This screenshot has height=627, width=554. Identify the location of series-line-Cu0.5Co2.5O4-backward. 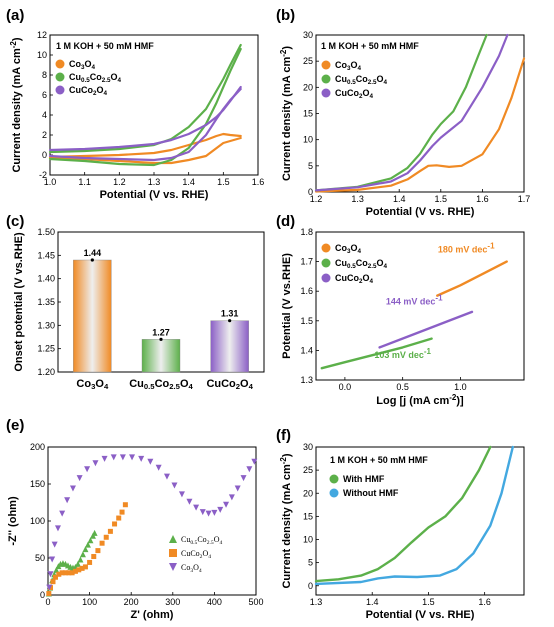
(145, 107).